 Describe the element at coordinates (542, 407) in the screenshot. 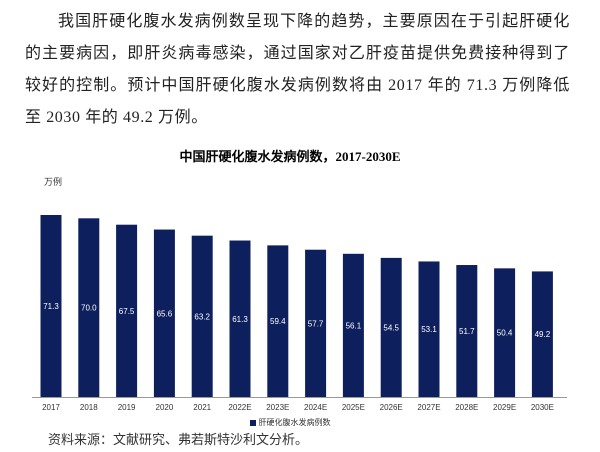

I see `x-tick-label: 2030E` at that location.